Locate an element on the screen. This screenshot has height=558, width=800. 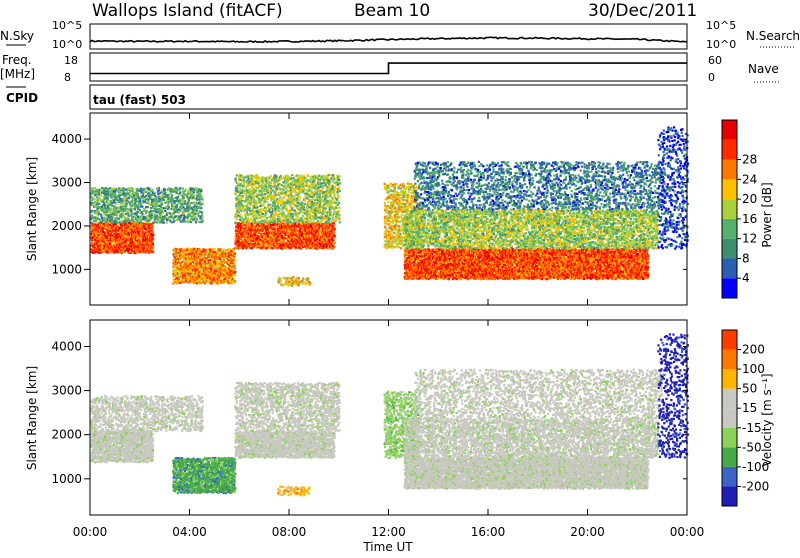
nsearch-tick-high: 10^5 is located at coordinates (721, 25).